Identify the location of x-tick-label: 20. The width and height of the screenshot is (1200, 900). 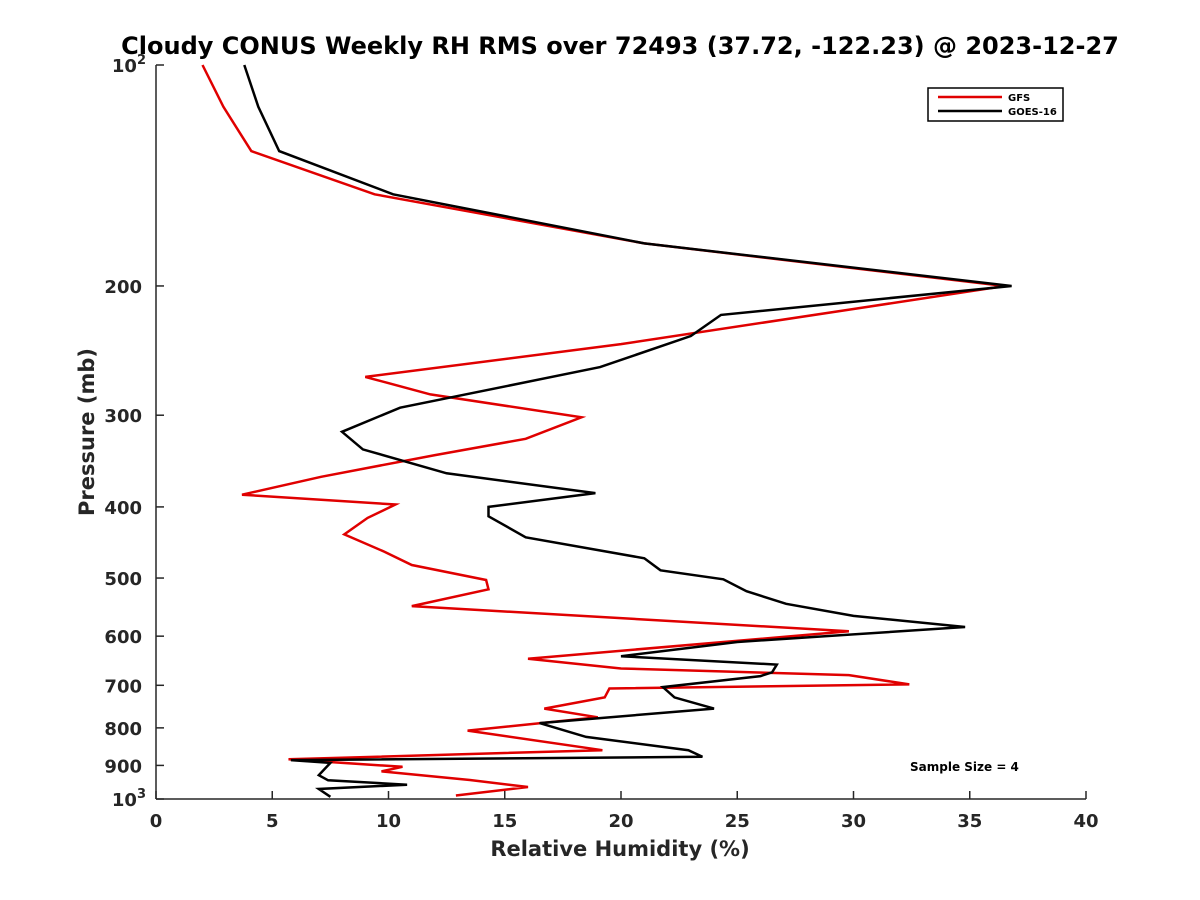
(620, 821).